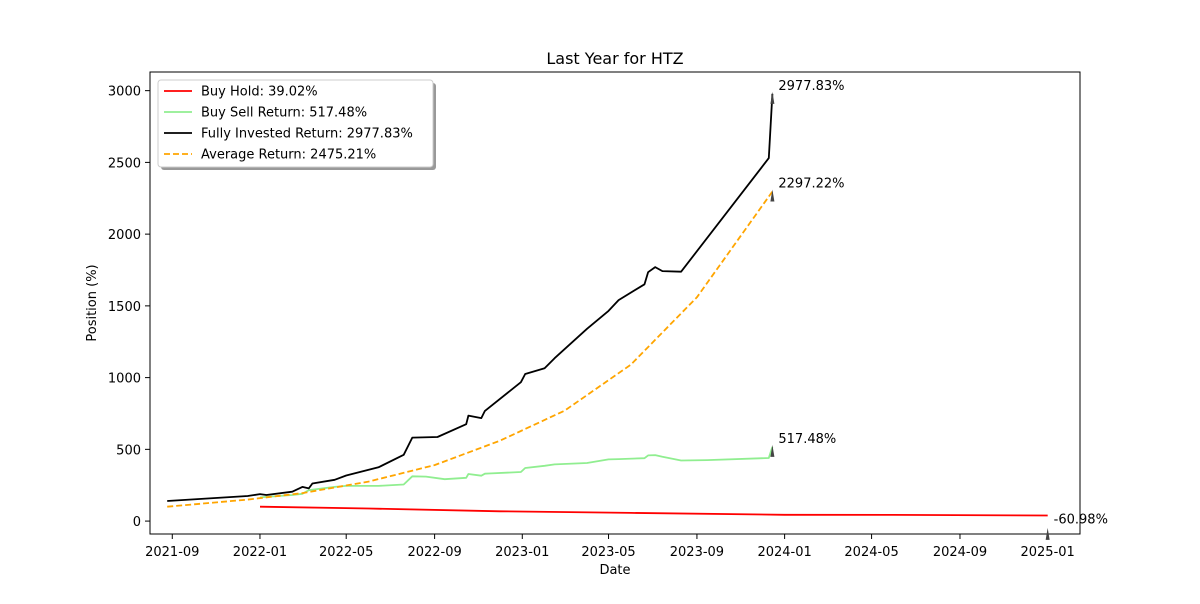 The width and height of the screenshot is (1200, 604). What do you see at coordinates (346, 552) in the screenshot?
I see `x-tick-label: 2022-05` at bounding box center [346, 552].